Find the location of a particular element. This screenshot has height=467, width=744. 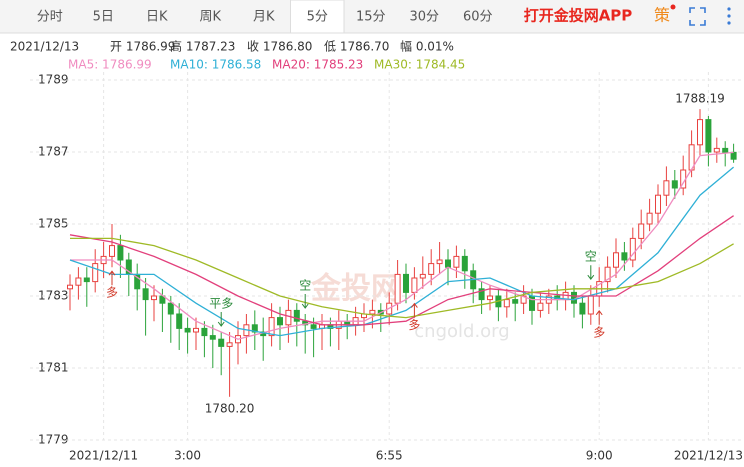

fullscreen-icon is located at coordinates (697, 16).